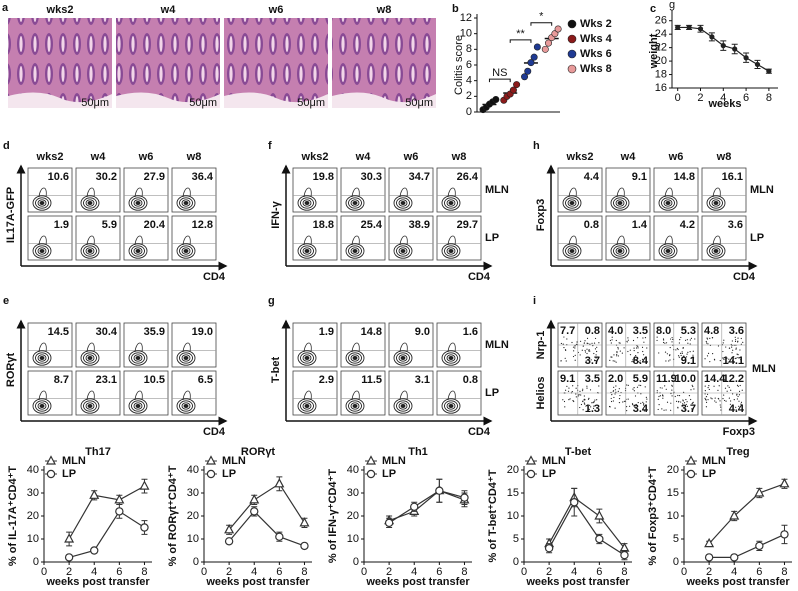  I want to click on x-axis-label: CD4, so click(479, 277).